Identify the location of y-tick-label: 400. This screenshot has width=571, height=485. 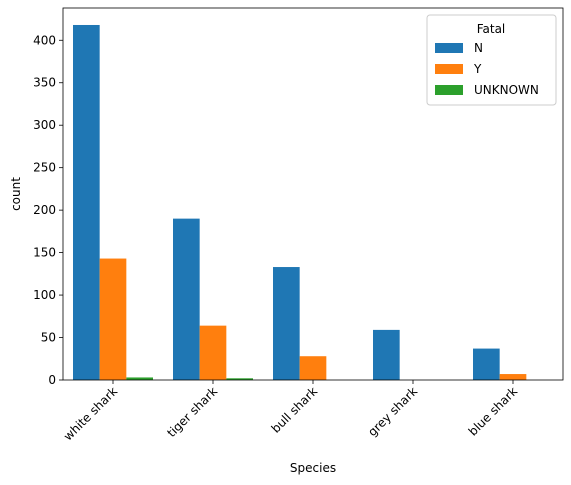
(44, 40).